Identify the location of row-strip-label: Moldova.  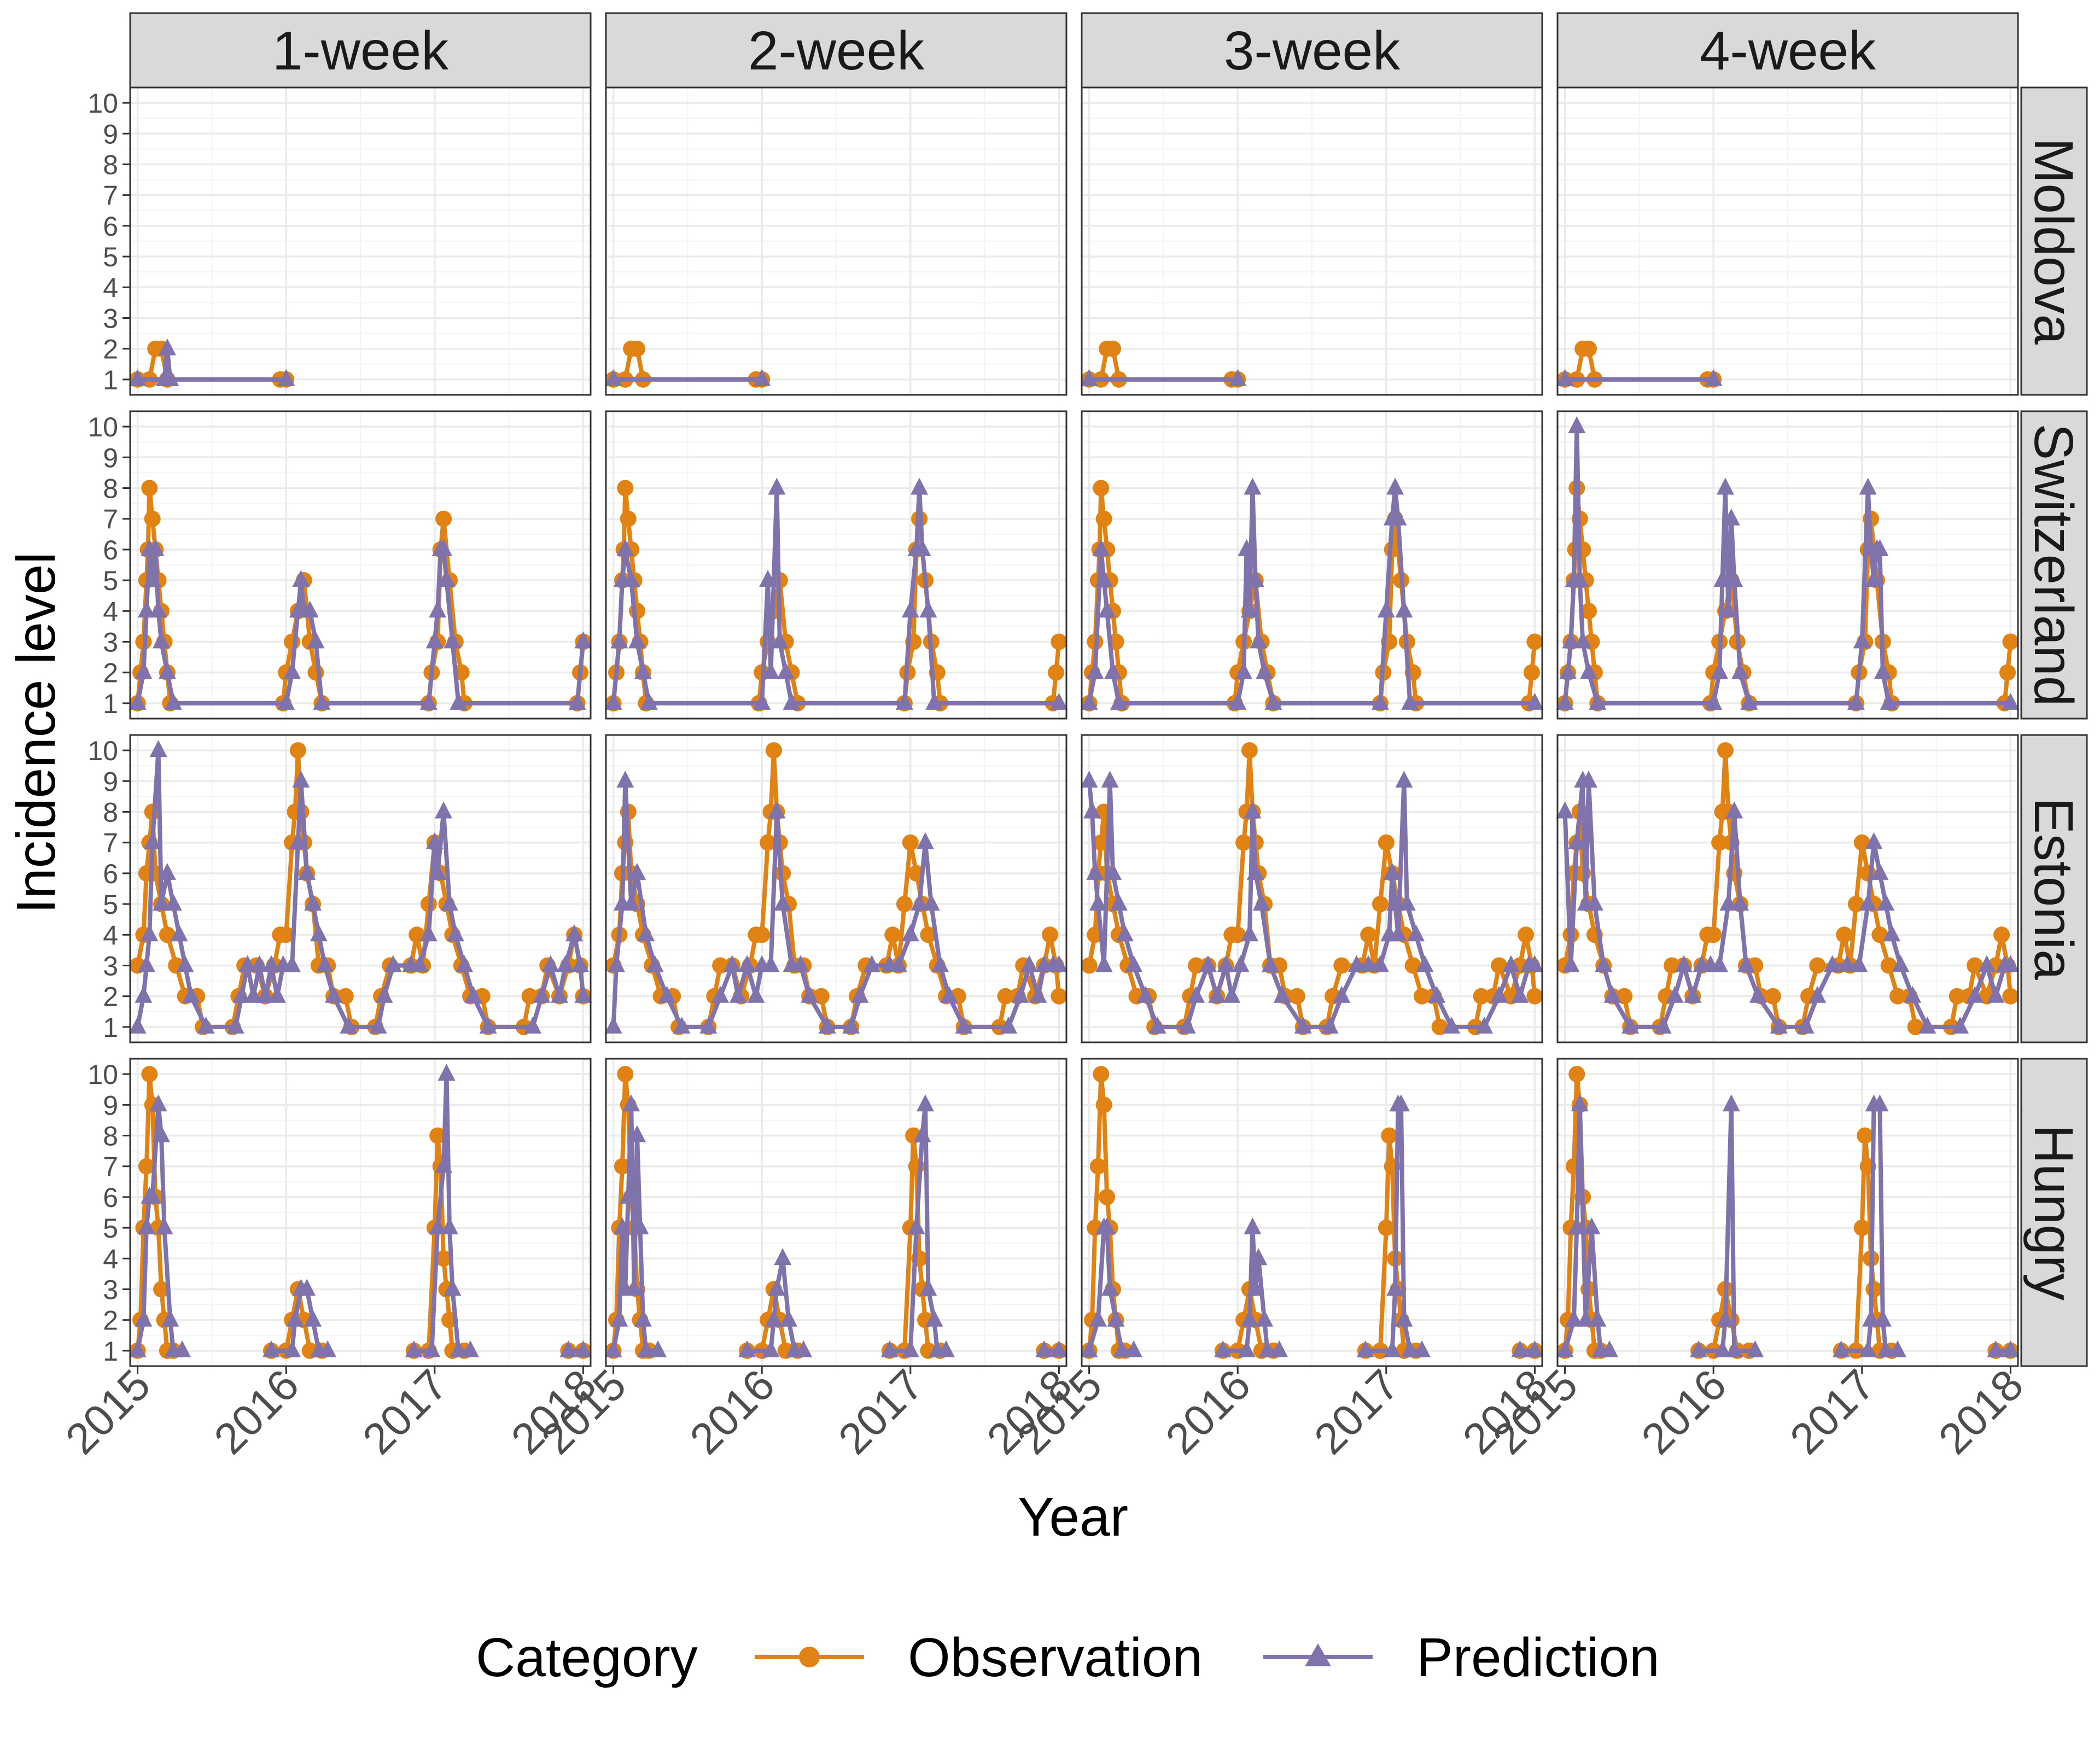
(2053, 241).